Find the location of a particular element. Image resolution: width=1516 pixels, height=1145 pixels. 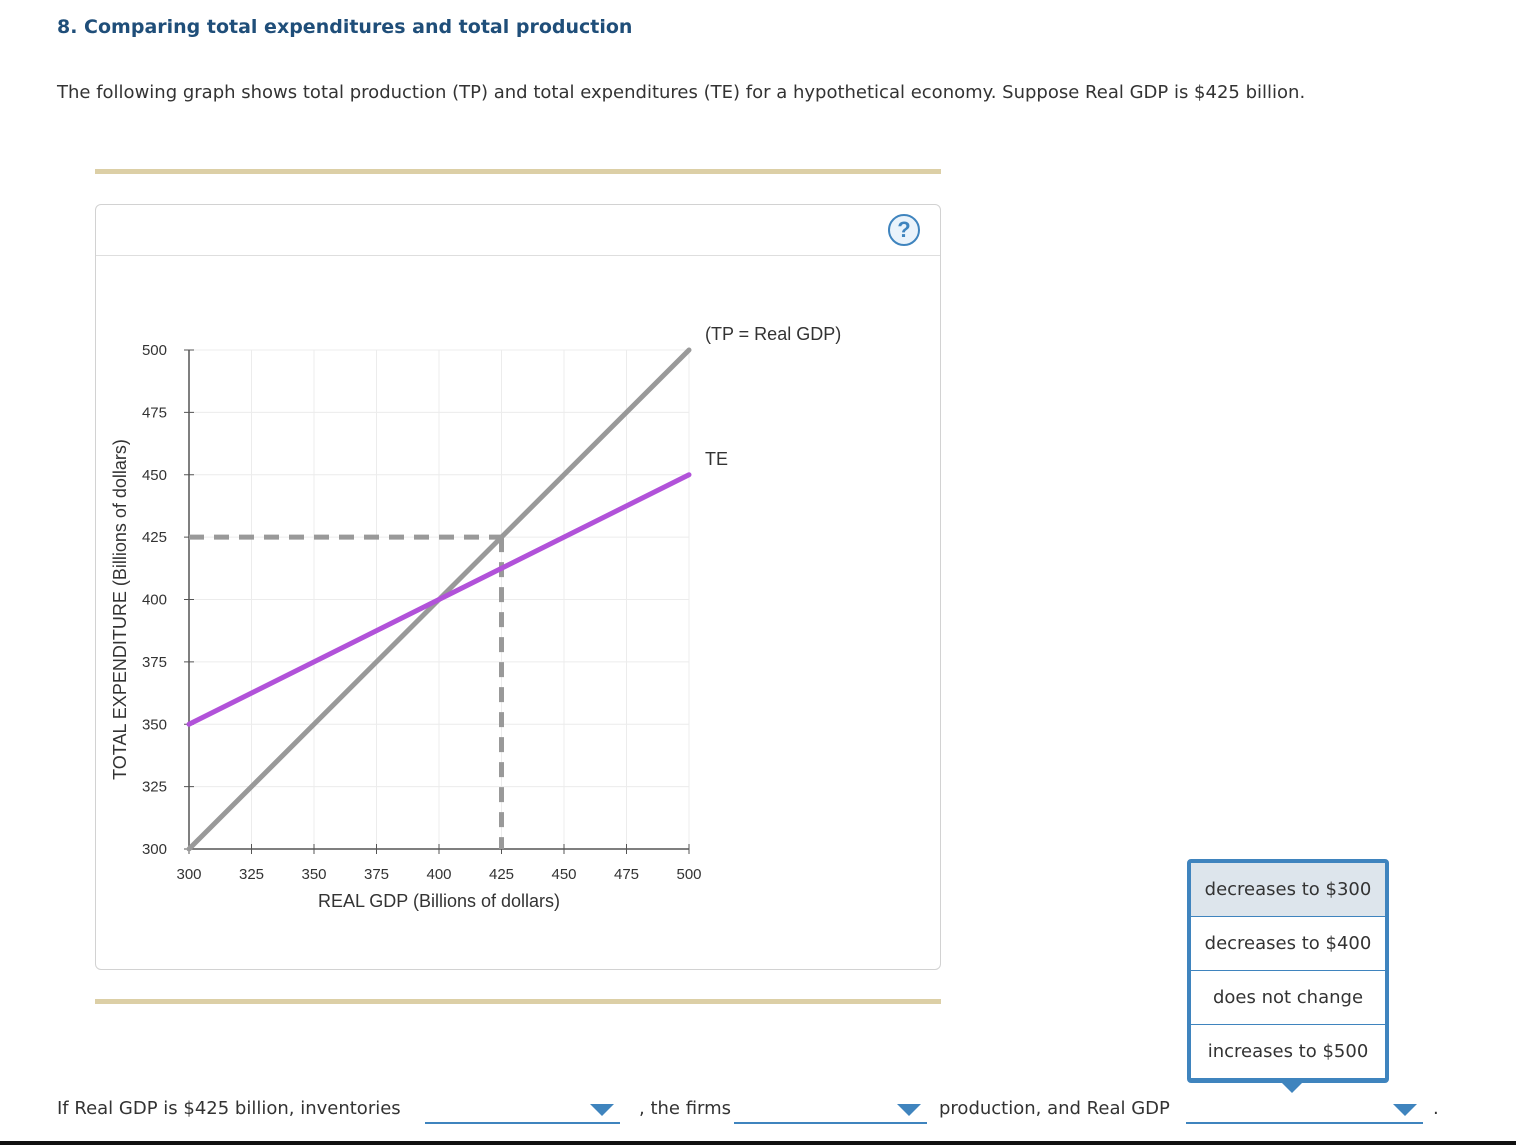

chart-series is located at coordinates (439, 599).